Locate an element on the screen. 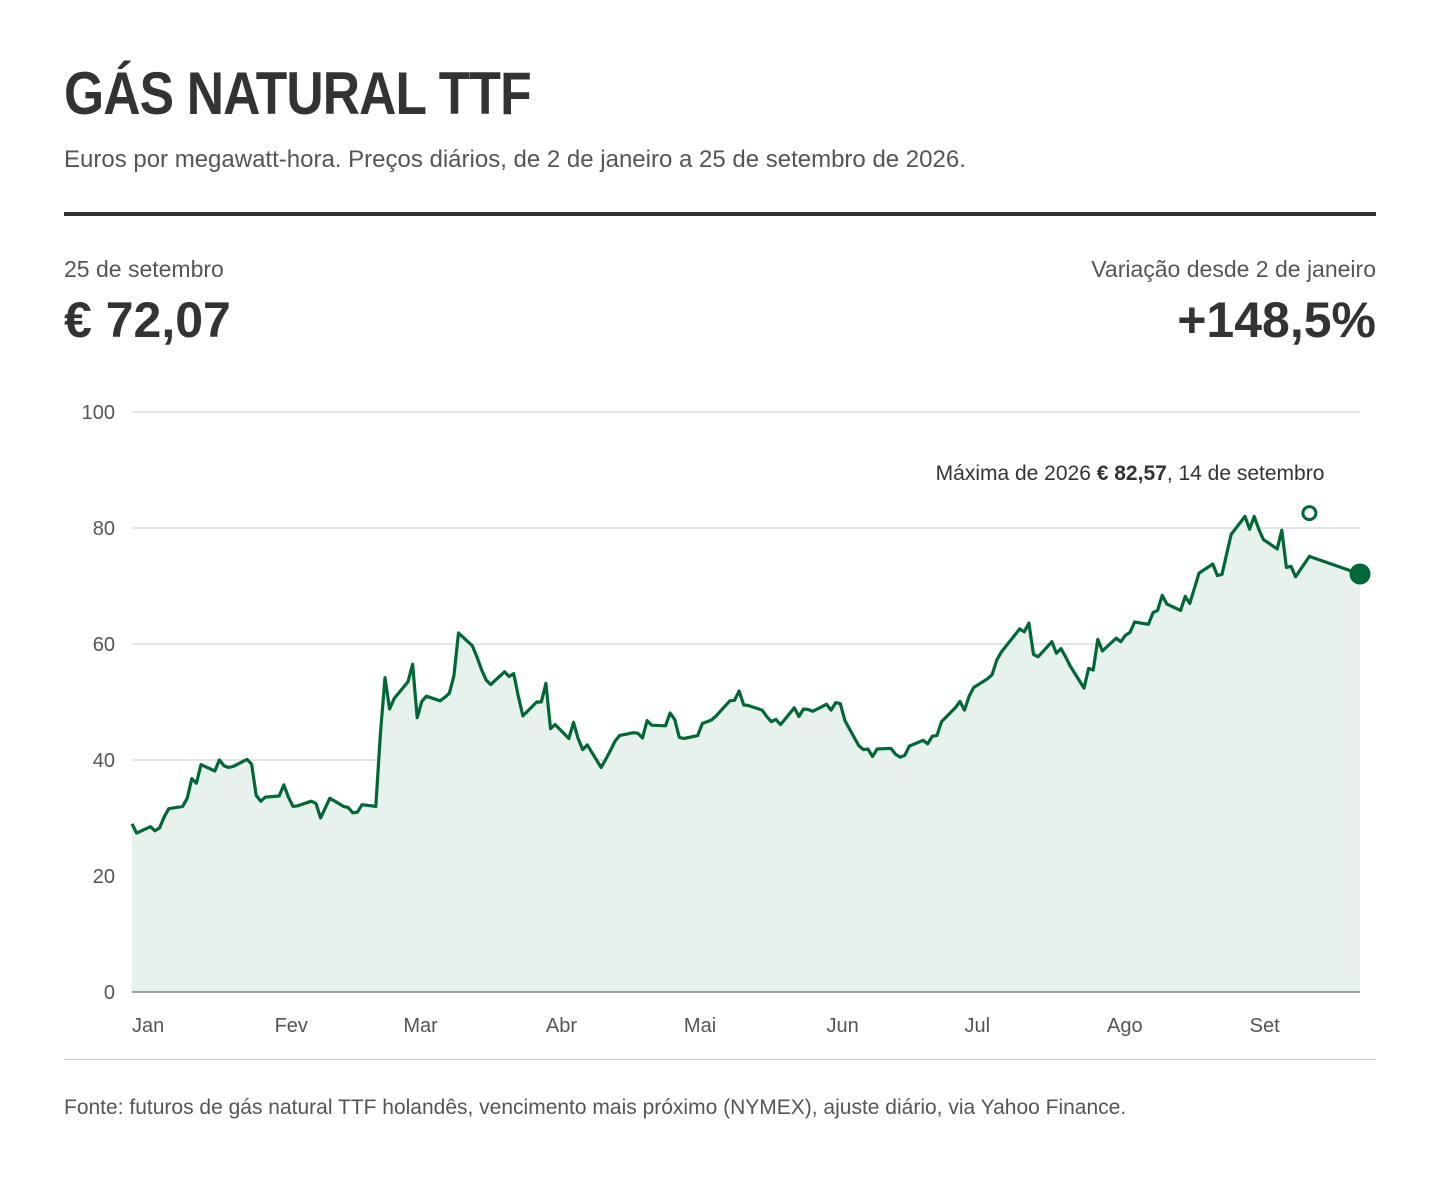  x-tick-label: Abr is located at coordinates (561, 1026).